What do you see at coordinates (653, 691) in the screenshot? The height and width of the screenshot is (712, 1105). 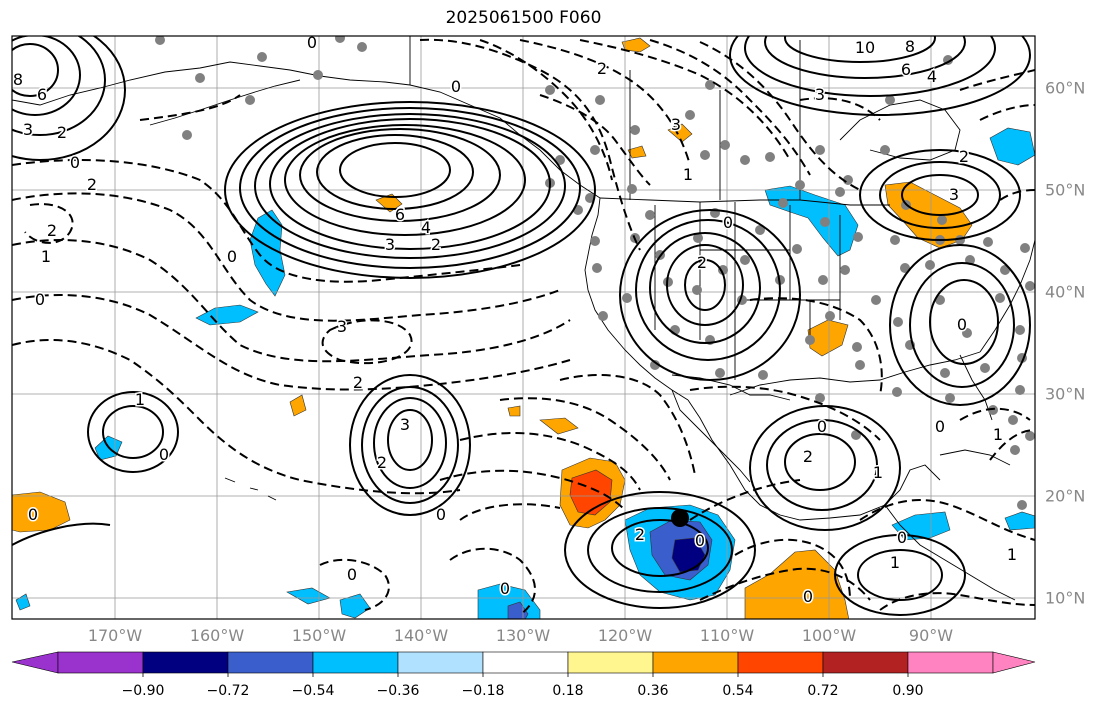 I see `colorbar-tick-label: 0.36` at bounding box center [653, 691].